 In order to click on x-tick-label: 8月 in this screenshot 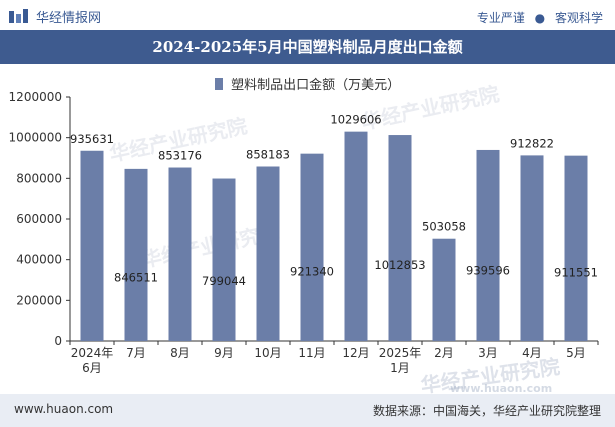, I will do `click(180, 353)`.